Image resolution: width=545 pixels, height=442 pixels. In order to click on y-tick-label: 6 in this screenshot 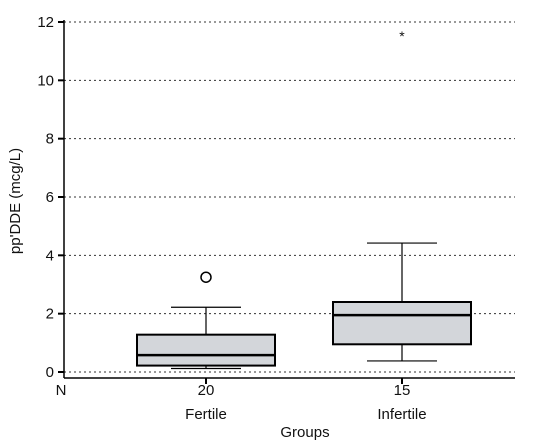, I will do `click(50, 197)`.